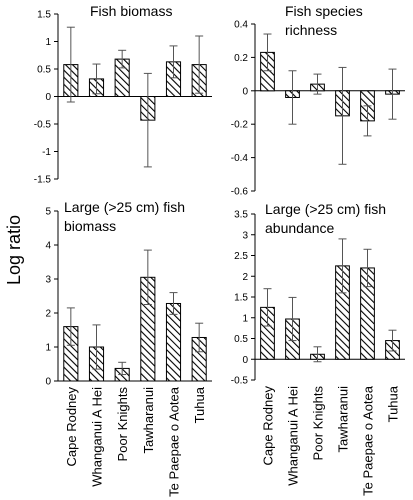  Describe the element at coordinates (90, 226) in the screenshot. I see `panel-title: biomass` at that location.